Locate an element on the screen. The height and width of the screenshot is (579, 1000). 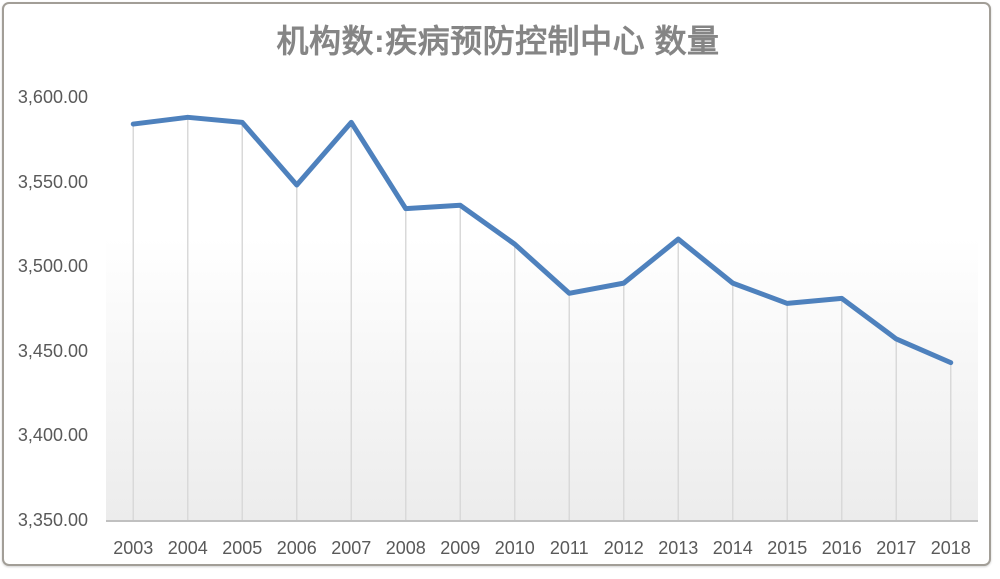
x-axis-tick-label: 2007 is located at coordinates (351, 548).